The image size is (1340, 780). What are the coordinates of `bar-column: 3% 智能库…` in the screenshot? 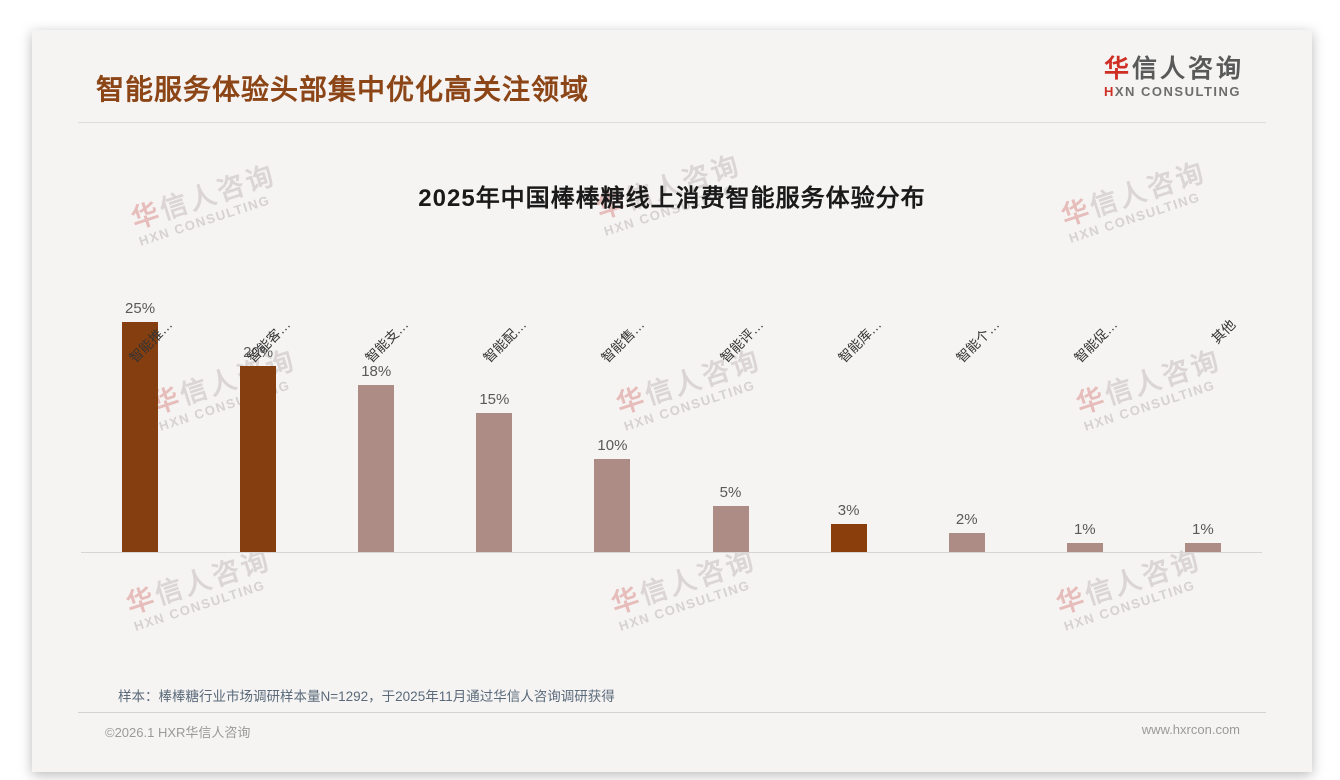 It's located at (849, 426).